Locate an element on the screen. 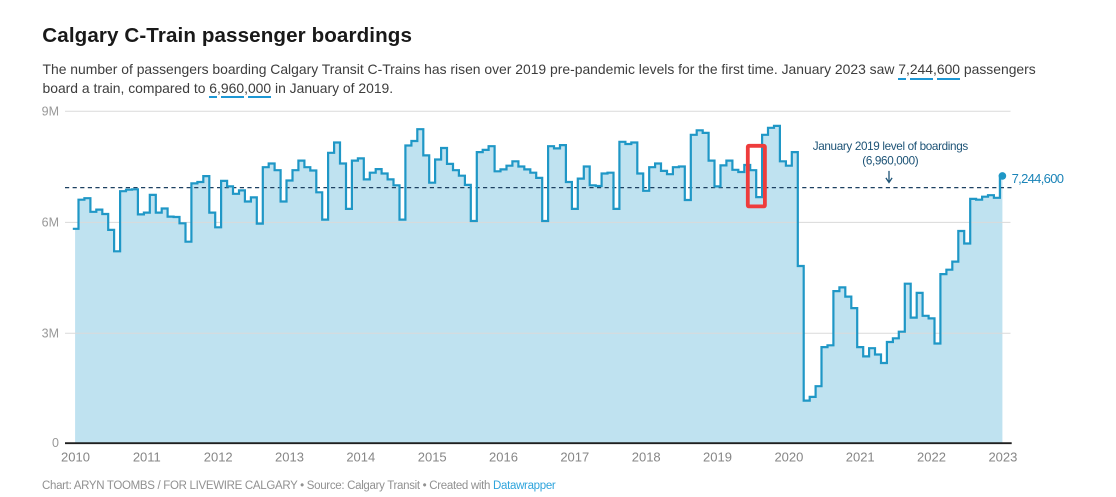 This screenshot has width=1116, height=497. svg-text: 2017 is located at coordinates (574, 456).